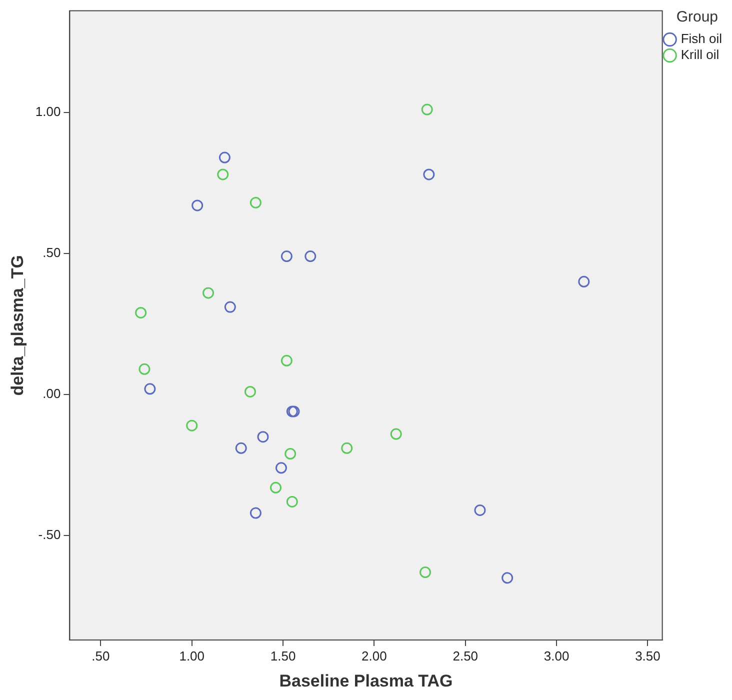 The width and height of the screenshot is (732, 700). Describe the element at coordinates (465, 656) in the screenshot. I see `x-tick-label: 2.50` at that location.